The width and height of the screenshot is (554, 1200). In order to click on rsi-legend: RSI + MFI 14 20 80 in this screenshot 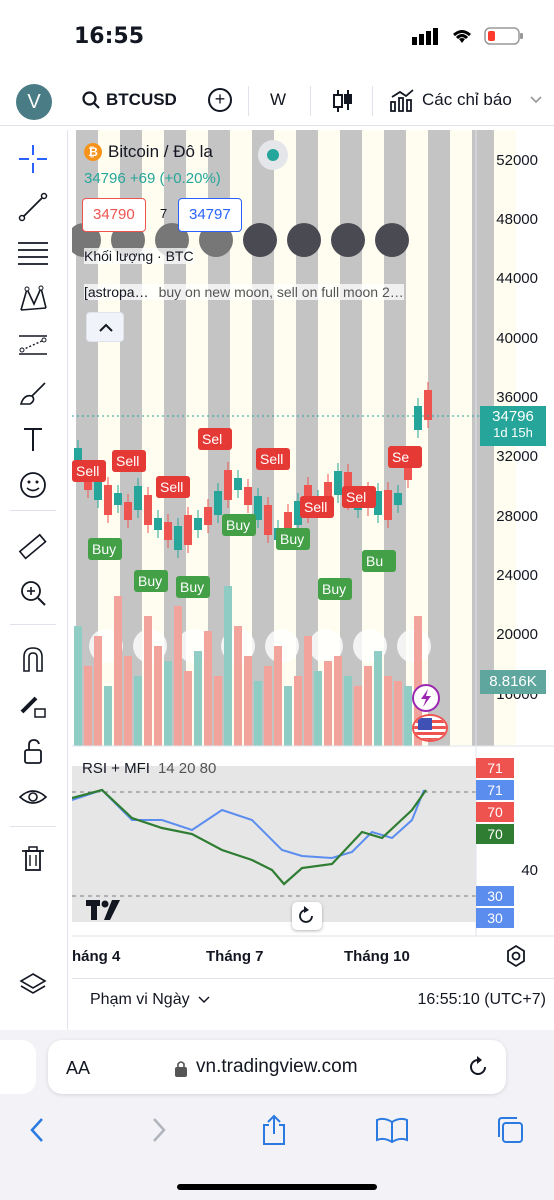, I will do `click(149, 768)`.